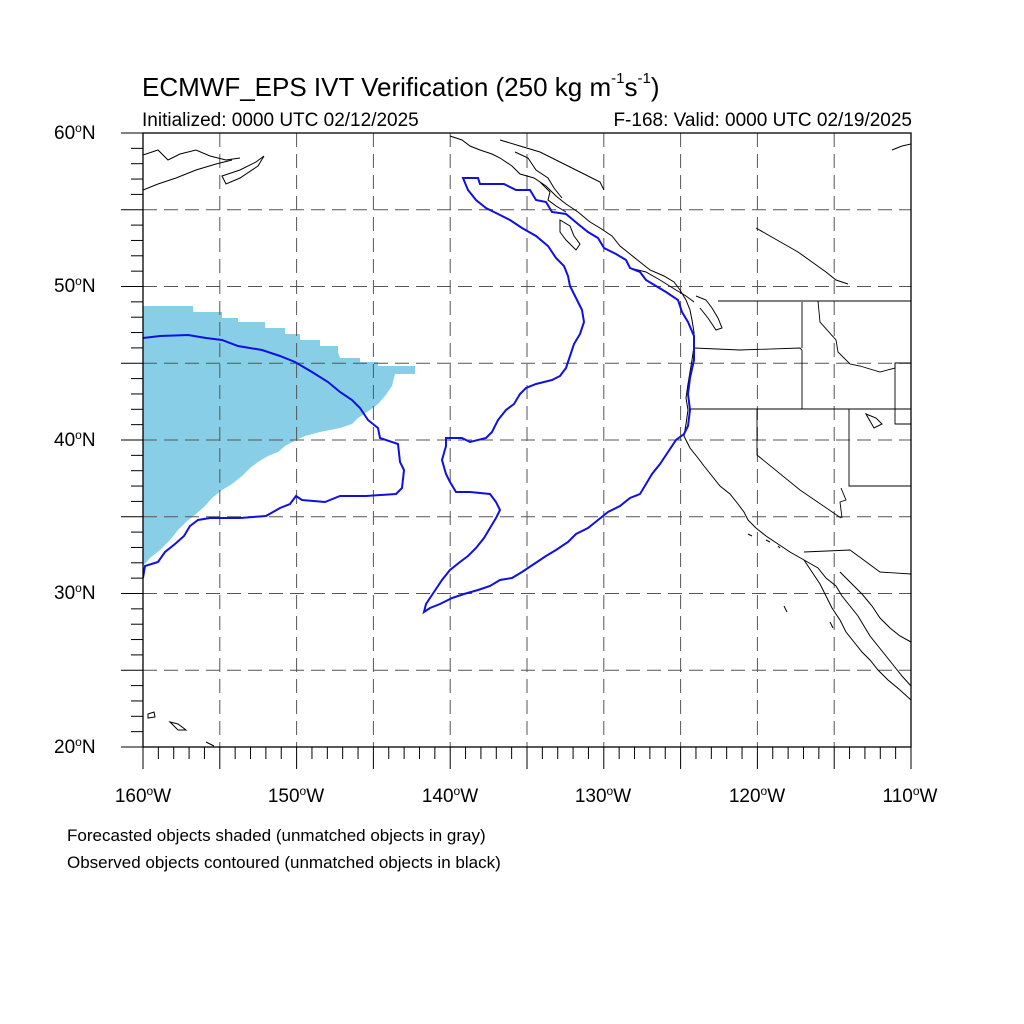 The height and width of the screenshot is (1024, 1024). What do you see at coordinates (75, 592) in the screenshot?
I see `lat-label-30: 30oN` at bounding box center [75, 592].